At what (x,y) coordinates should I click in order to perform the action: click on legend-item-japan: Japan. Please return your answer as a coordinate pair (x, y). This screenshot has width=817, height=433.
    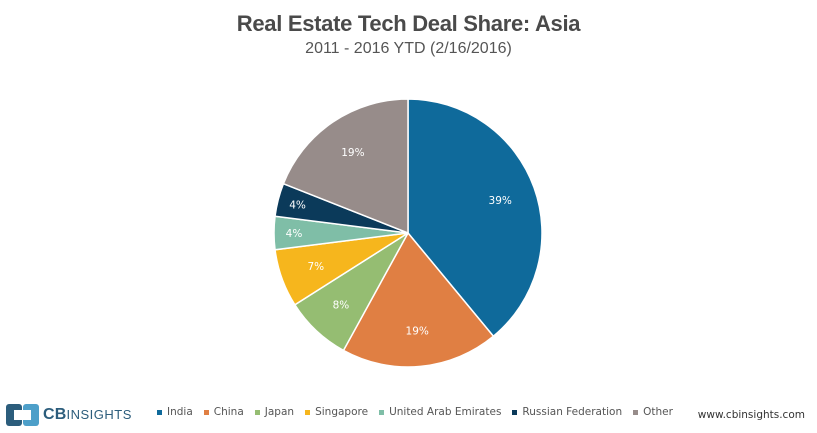
    Looking at the image, I should click on (274, 412).